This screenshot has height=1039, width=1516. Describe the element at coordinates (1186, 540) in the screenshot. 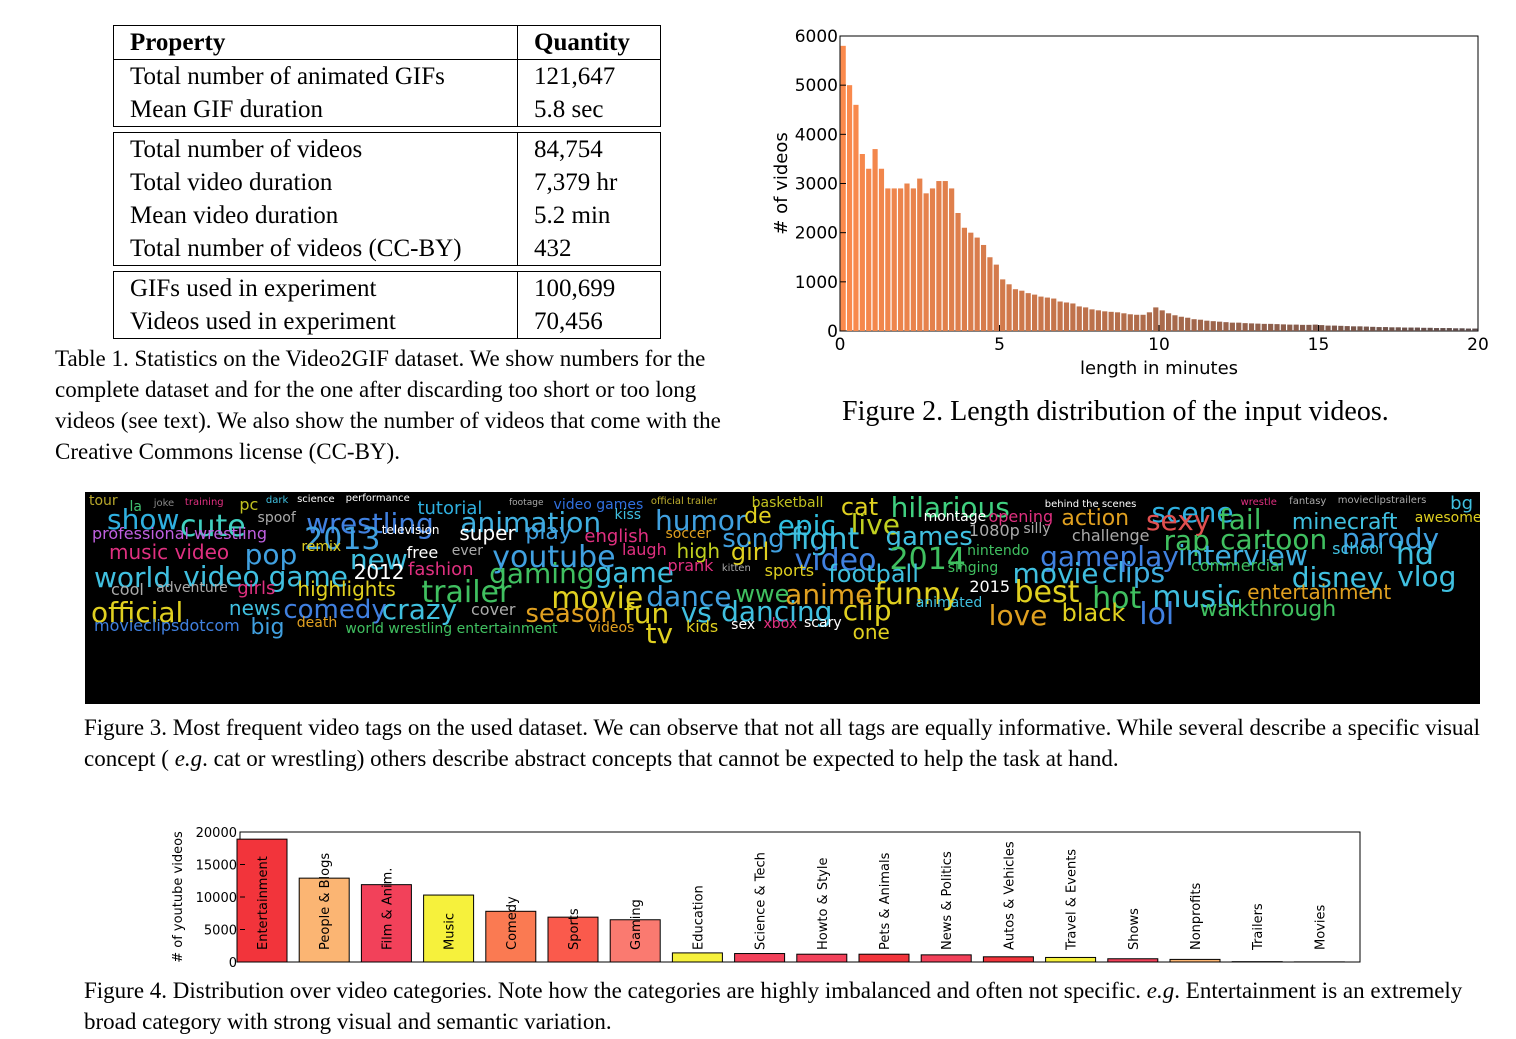

I see `tag-word: rap` at that location.